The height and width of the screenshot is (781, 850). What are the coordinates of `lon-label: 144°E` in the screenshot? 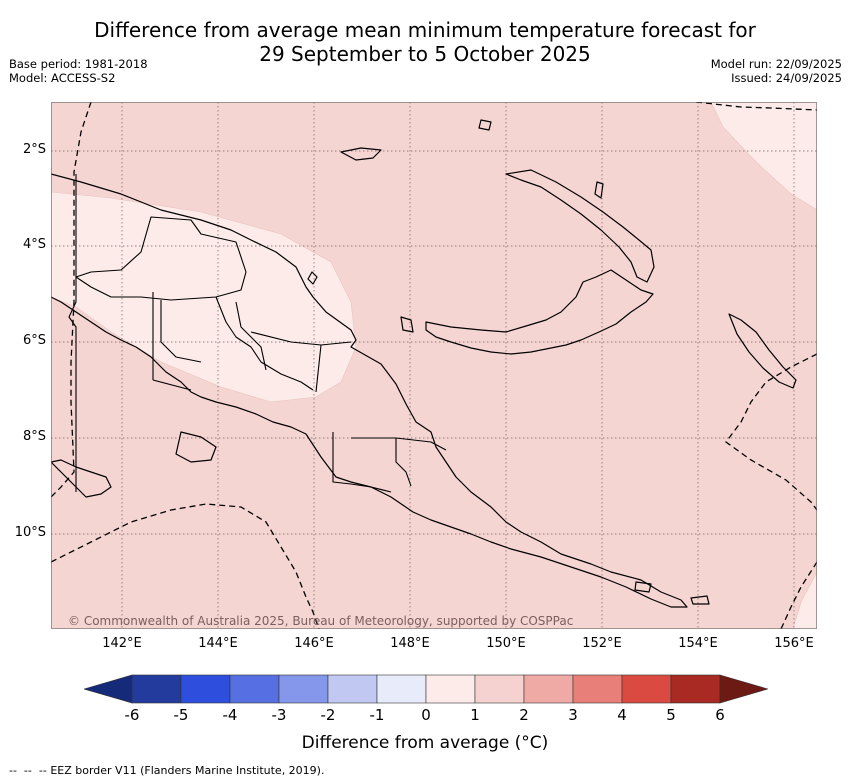 It's located at (218, 643).